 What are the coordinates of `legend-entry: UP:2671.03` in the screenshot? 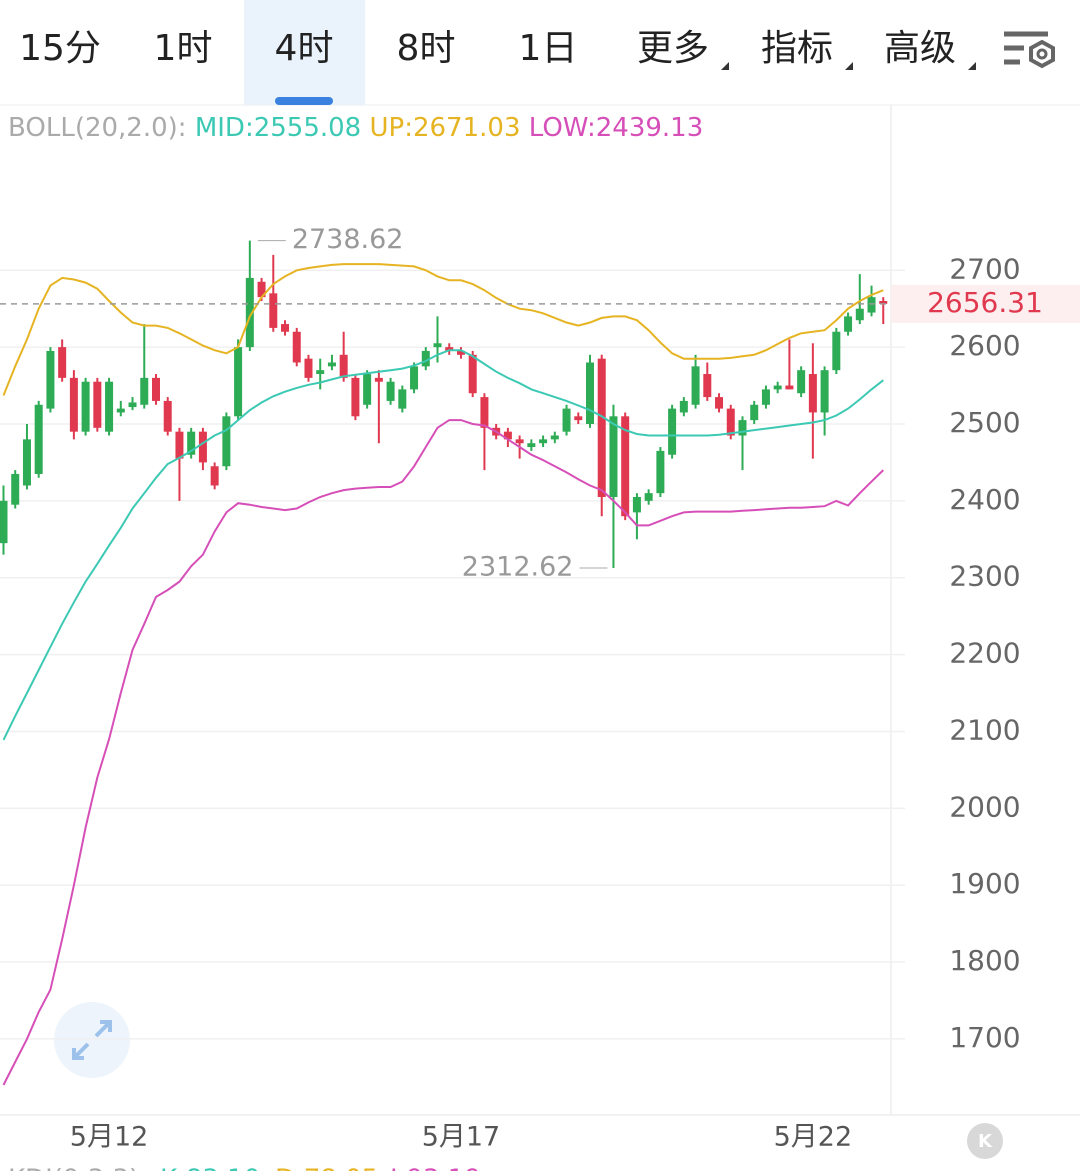 It's located at (445, 128).